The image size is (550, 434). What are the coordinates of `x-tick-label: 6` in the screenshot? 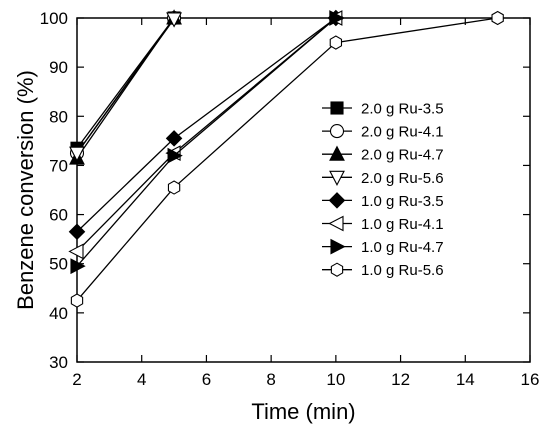 It's located at (206, 379).